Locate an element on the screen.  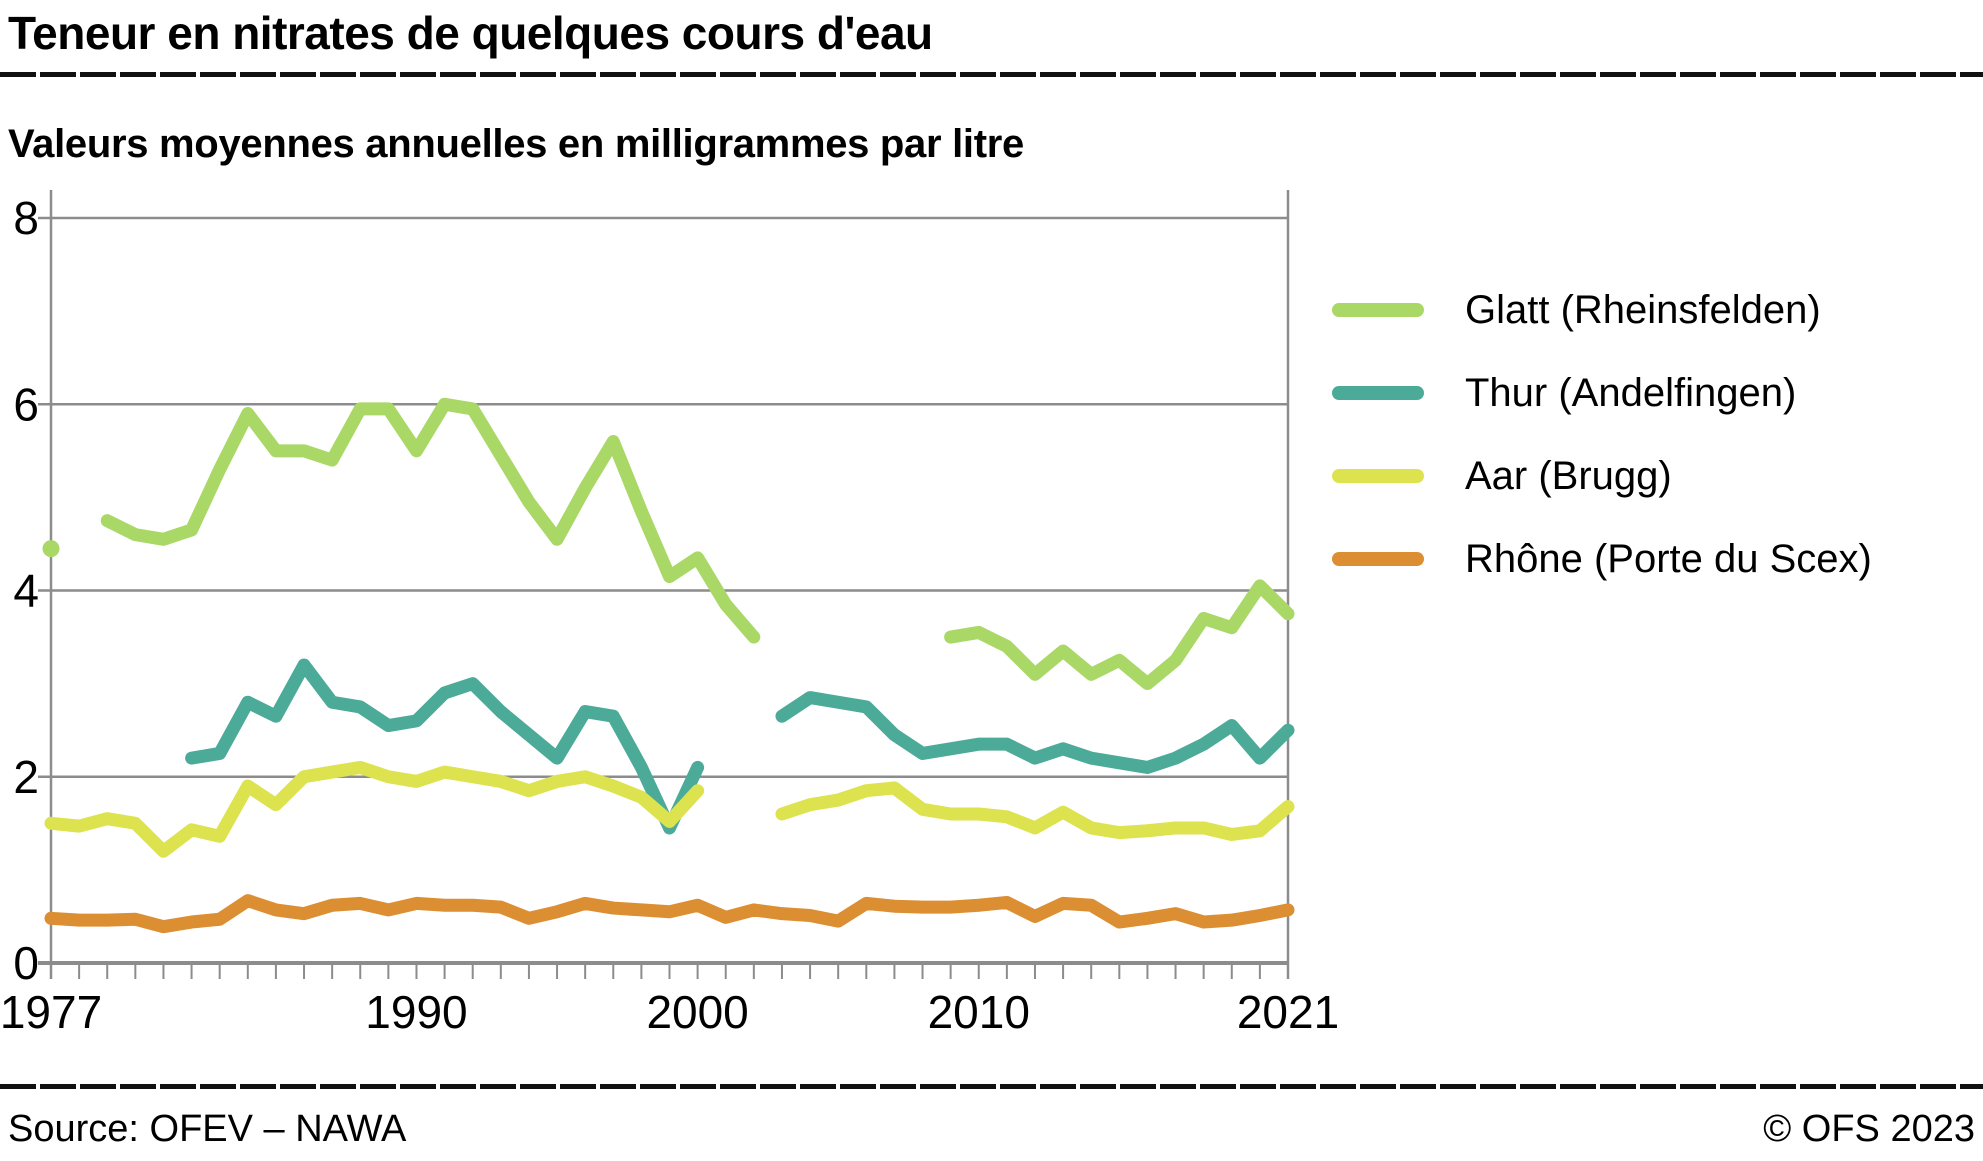
footer-rule is located at coordinates (991, 1086).